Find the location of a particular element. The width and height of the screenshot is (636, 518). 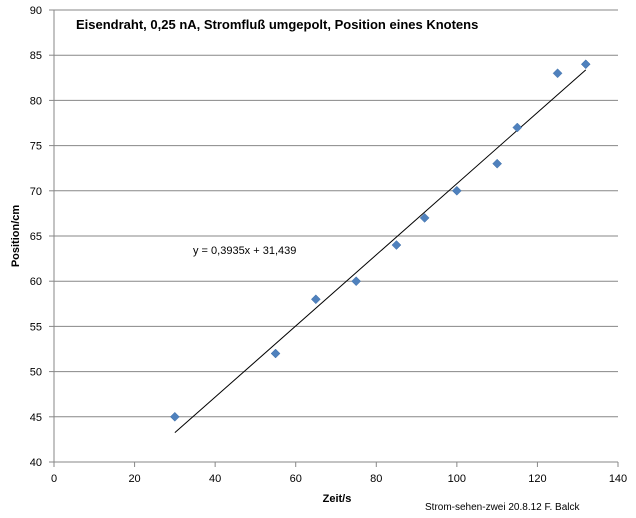

y-tick-label-65: 65 is located at coordinates (36, 237).